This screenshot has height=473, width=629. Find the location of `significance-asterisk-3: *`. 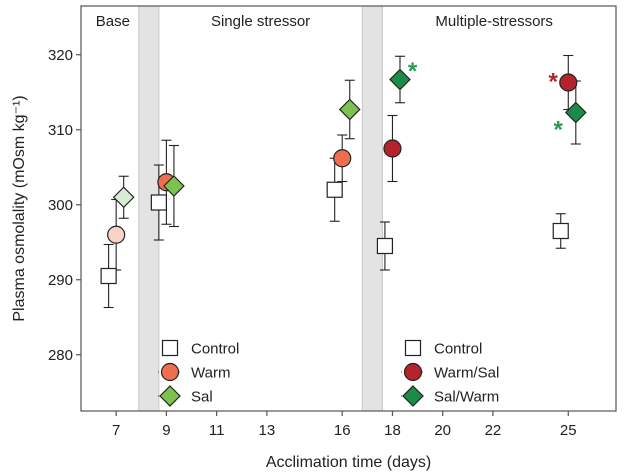

significance-asterisk-3: * is located at coordinates (559, 129).